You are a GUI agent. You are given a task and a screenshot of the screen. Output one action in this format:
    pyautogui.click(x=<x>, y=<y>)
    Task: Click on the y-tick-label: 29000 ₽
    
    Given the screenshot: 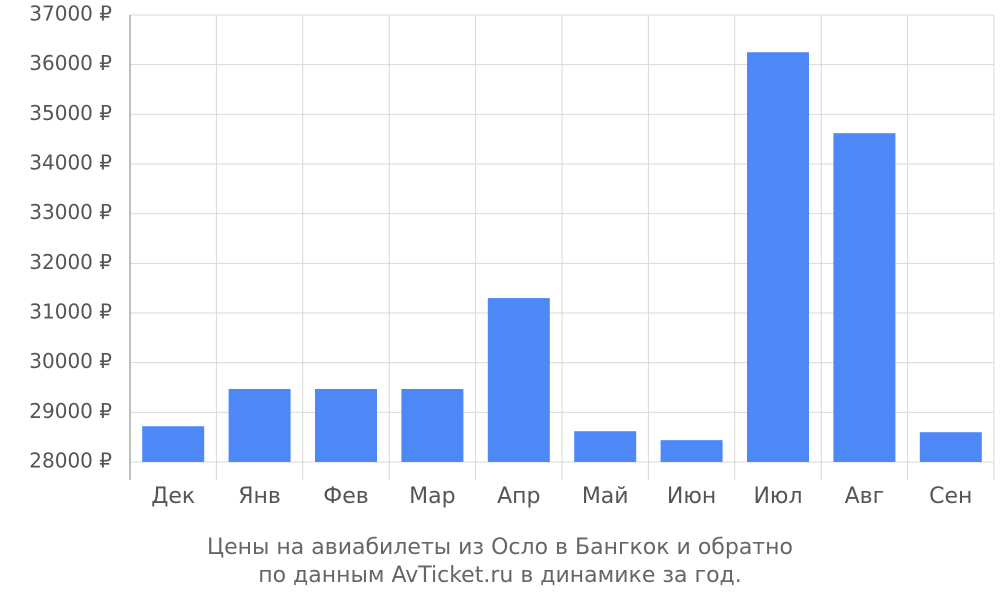 What is the action you would take?
    pyautogui.click(x=70, y=411)
    